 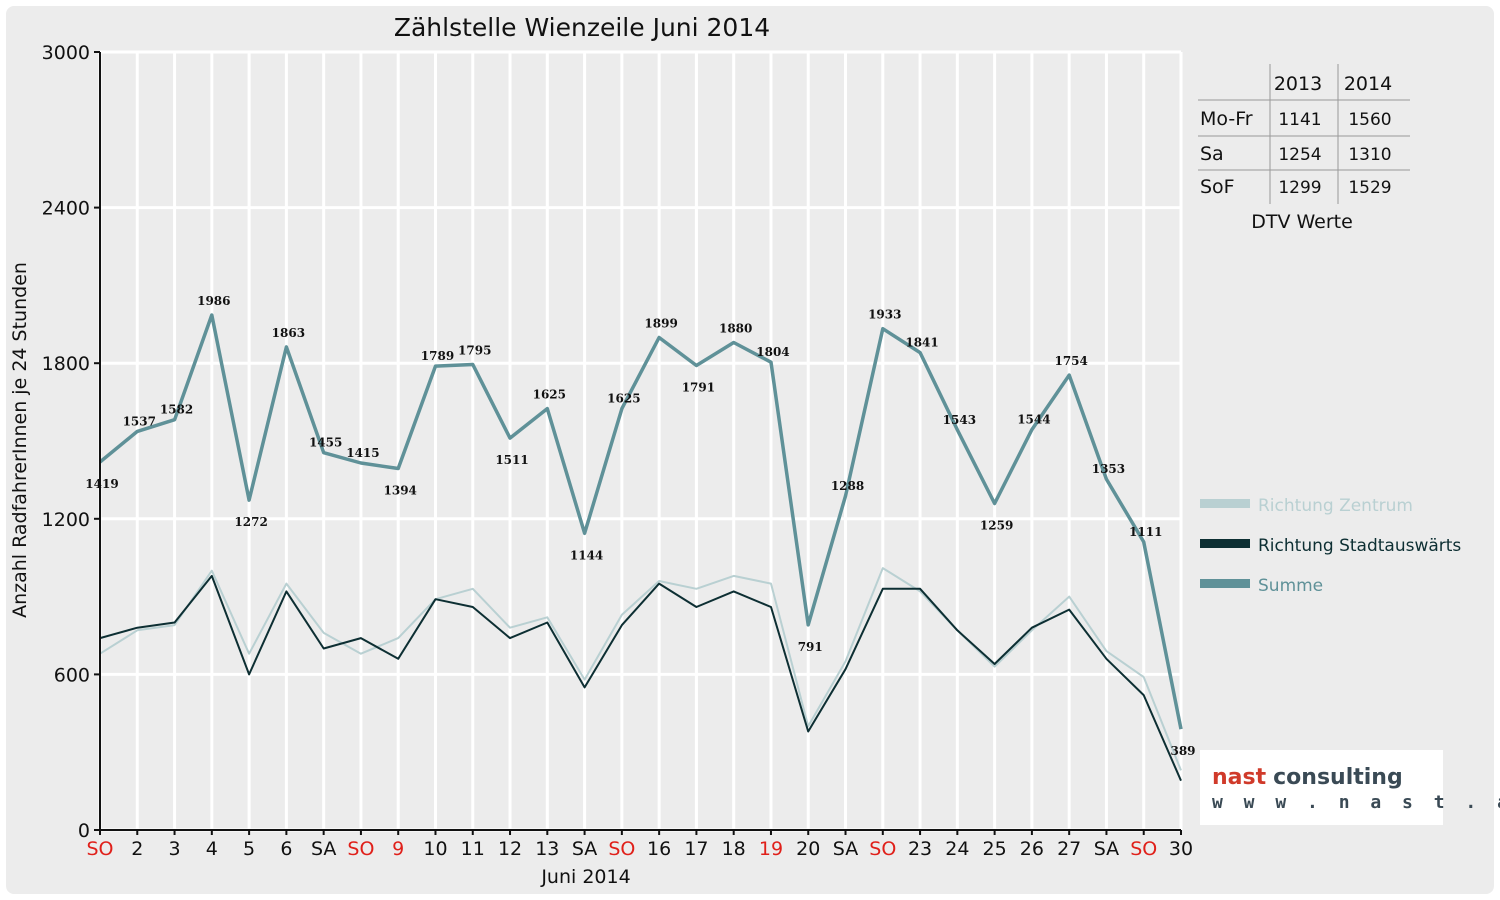 I want to click on x-tick-label: 19, so click(x=771, y=849).